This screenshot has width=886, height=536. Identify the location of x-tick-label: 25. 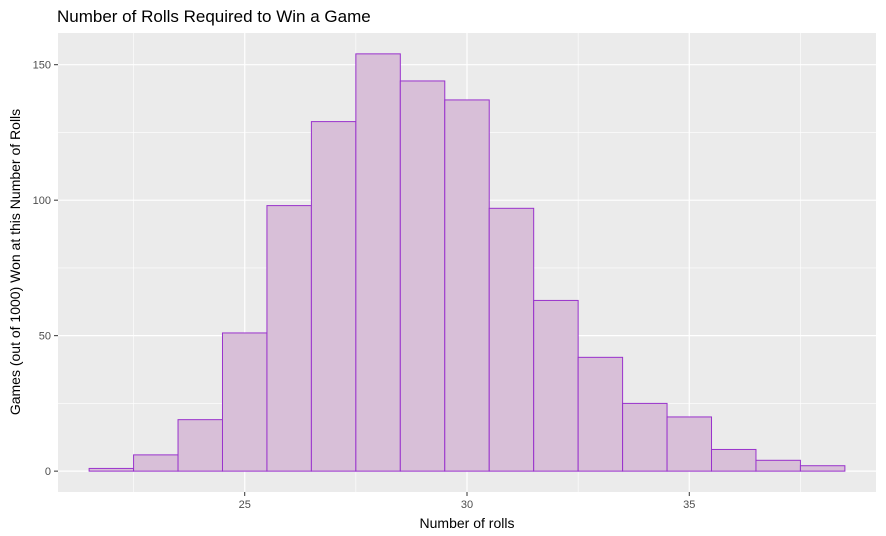
(245, 505).